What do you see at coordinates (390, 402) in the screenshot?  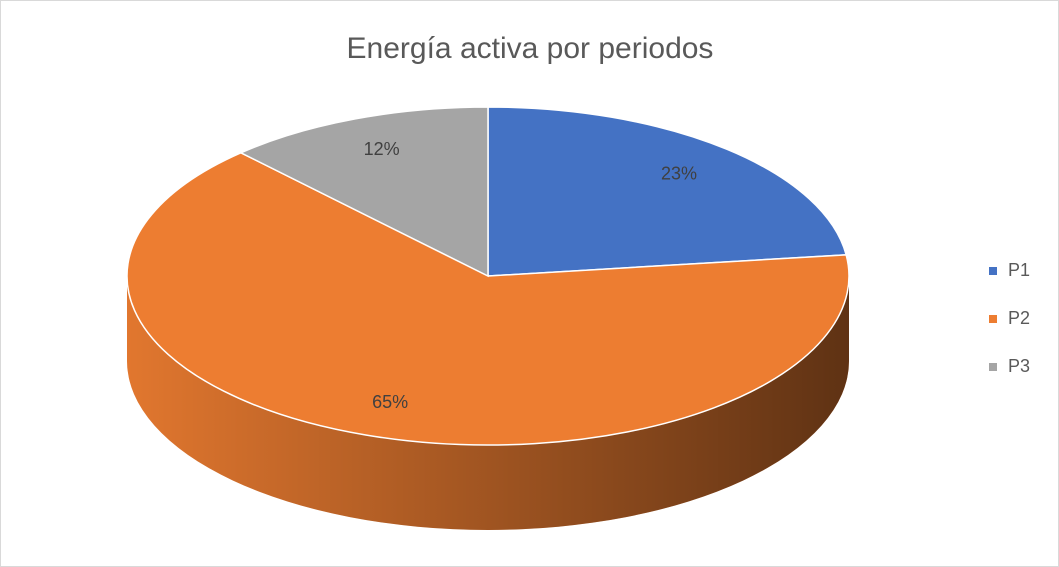 I see `data-label: 65%` at bounding box center [390, 402].